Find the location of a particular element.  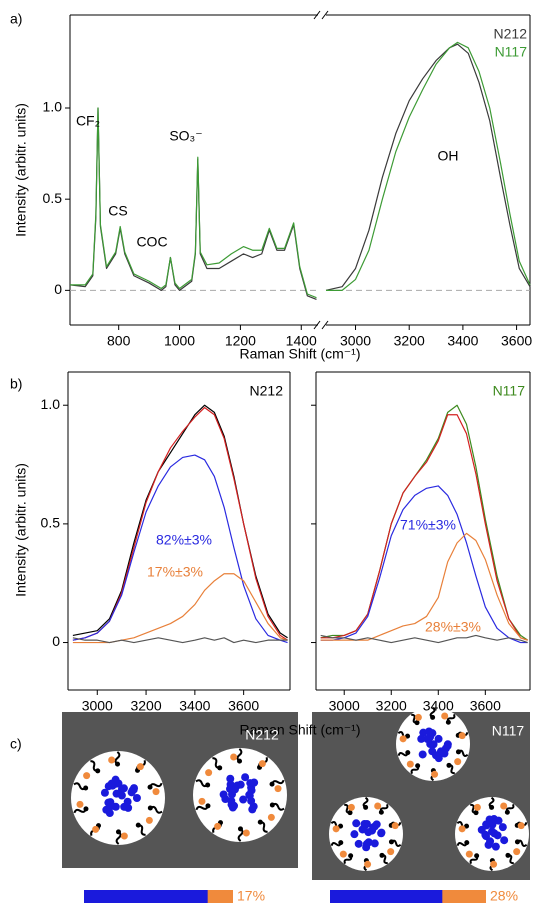

bar-track is located at coordinates (158, 896).